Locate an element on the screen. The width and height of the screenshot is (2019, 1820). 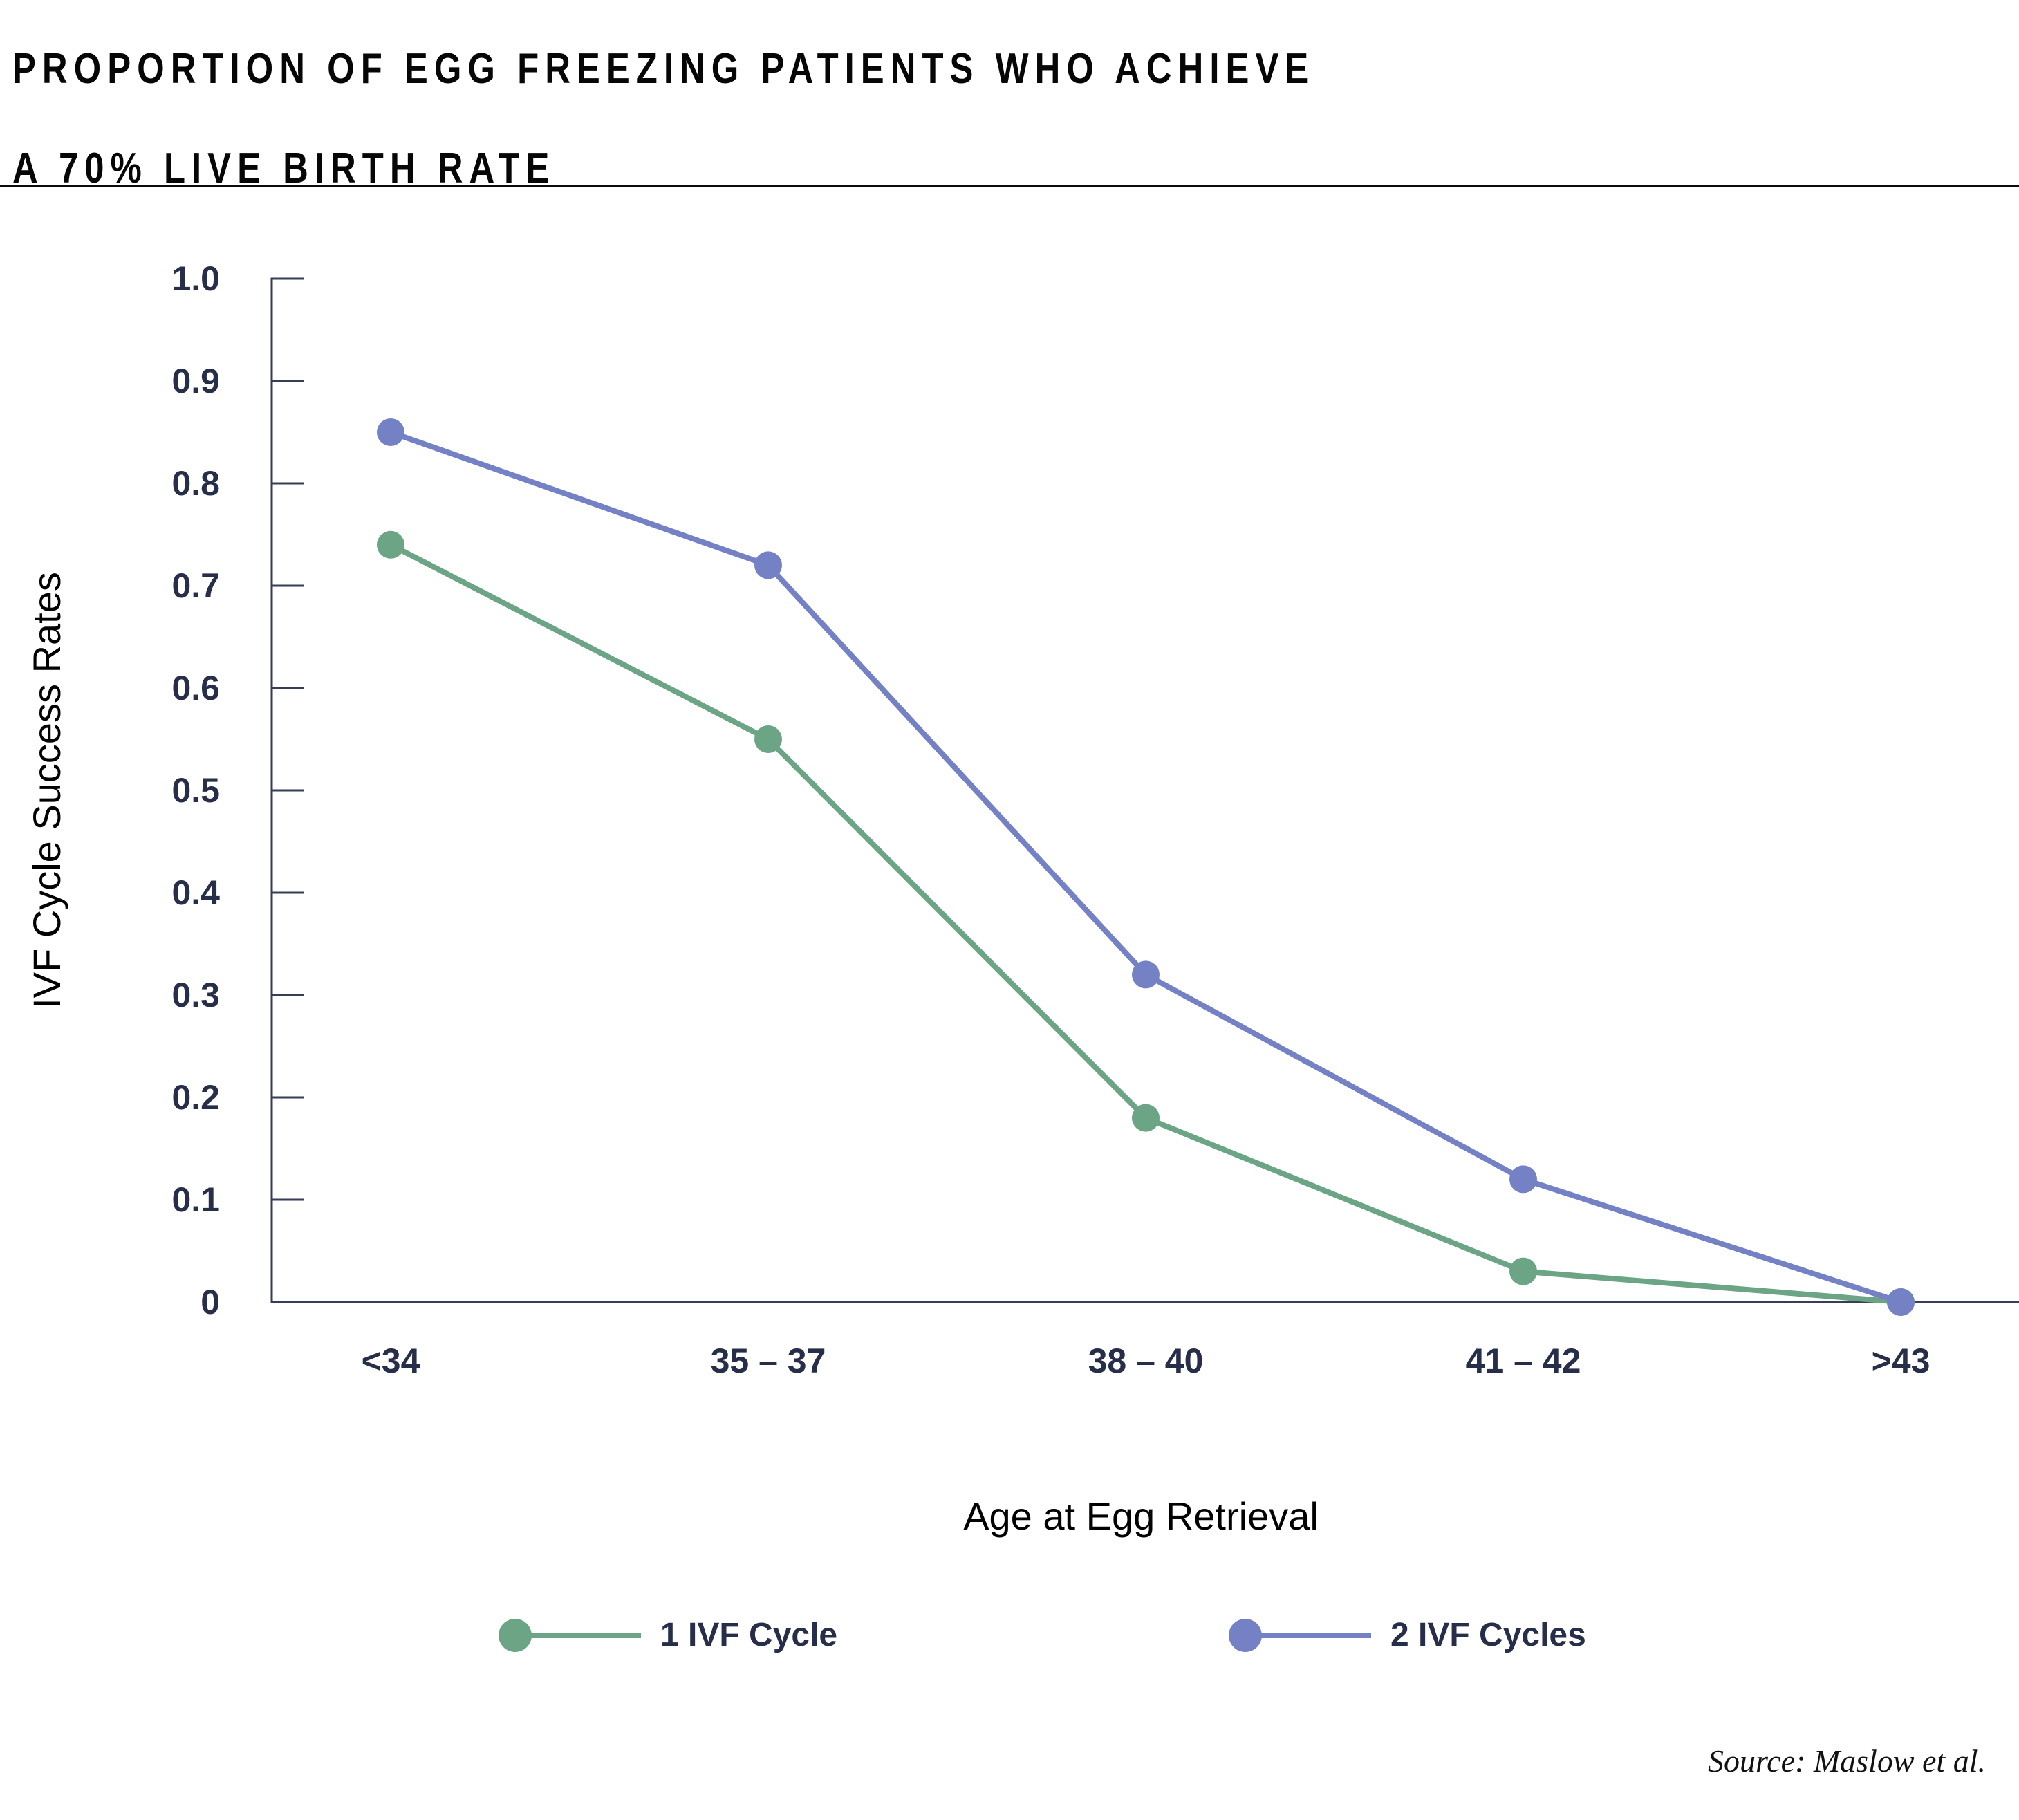
y-tick-label: 0.8 is located at coordinates (195, 483).